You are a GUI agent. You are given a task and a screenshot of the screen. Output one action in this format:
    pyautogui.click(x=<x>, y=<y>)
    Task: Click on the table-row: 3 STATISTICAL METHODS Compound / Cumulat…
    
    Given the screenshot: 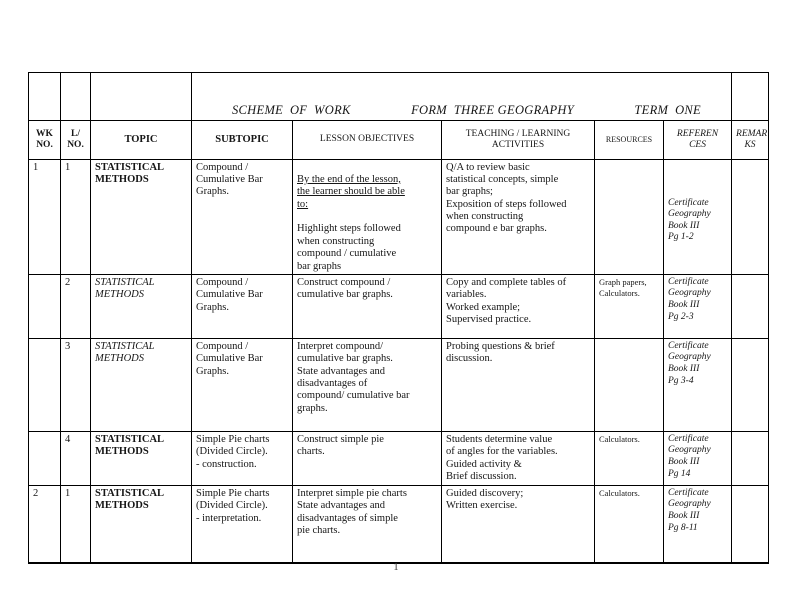 What is the action you would take?
    pyautogui.click(x=399, y=384)
    